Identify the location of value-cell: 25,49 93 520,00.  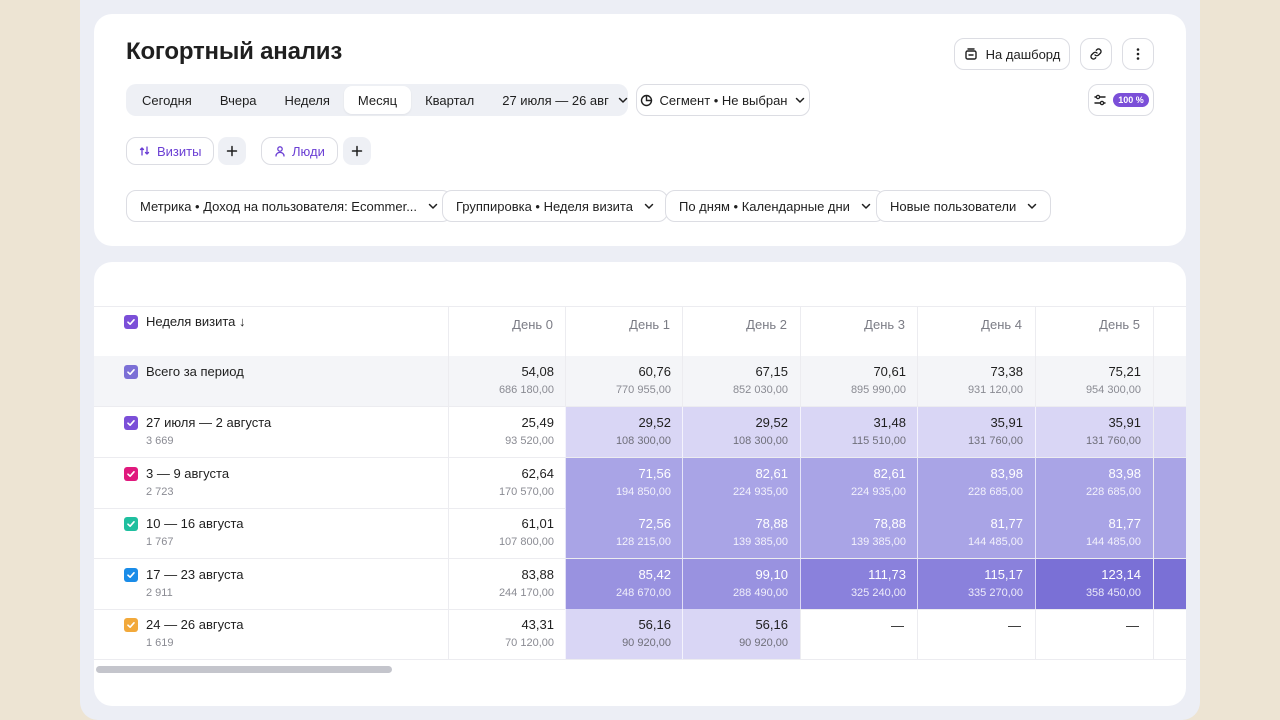
(507, 432).